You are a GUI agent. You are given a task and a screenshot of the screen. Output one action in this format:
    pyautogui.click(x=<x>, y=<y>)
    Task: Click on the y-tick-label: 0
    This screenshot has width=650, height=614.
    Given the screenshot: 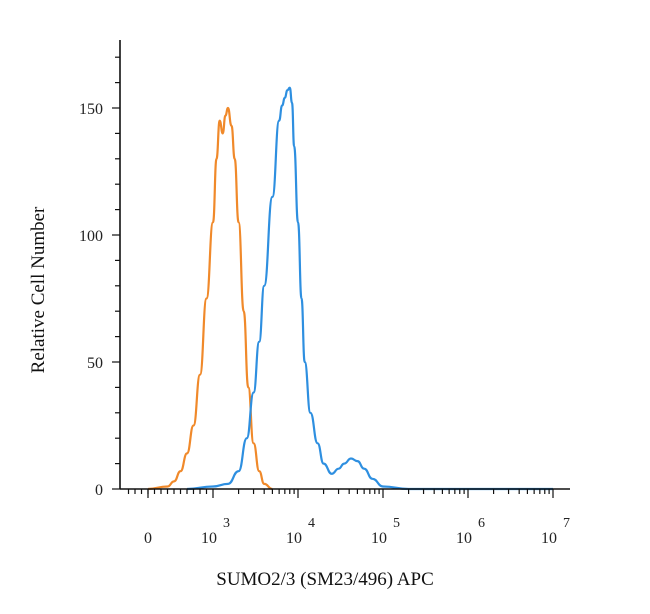 What is the action you would take?
    pyautogui.click(x=99, y=490)
    